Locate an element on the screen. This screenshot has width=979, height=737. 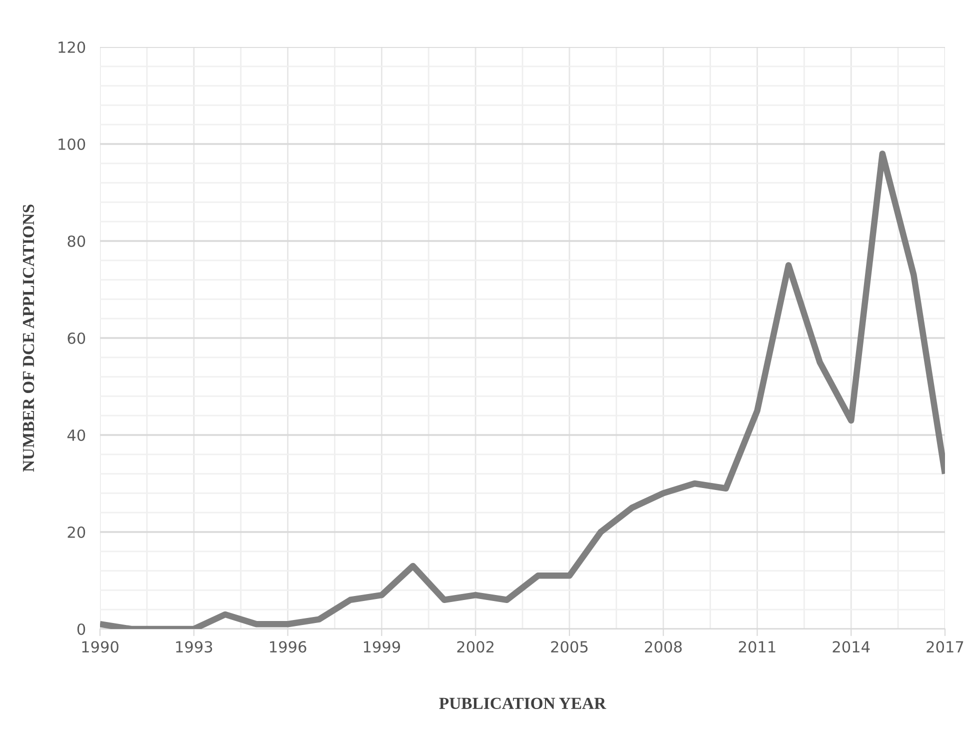
y-tick-label: 20 is located at coordinates (77, 532).